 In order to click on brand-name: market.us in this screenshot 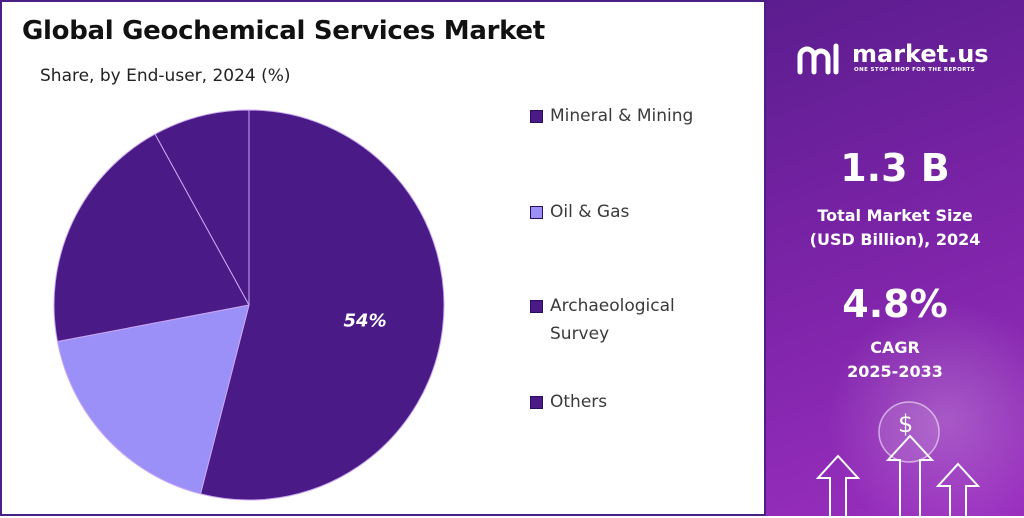, I will do `click(920, 54)`.